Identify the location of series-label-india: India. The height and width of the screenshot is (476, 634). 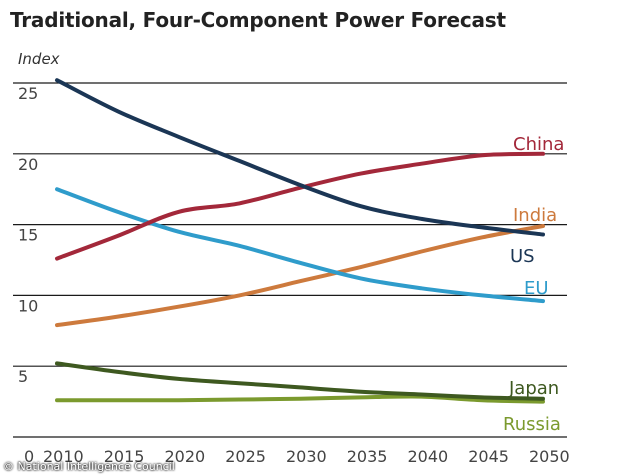
(535, 215).